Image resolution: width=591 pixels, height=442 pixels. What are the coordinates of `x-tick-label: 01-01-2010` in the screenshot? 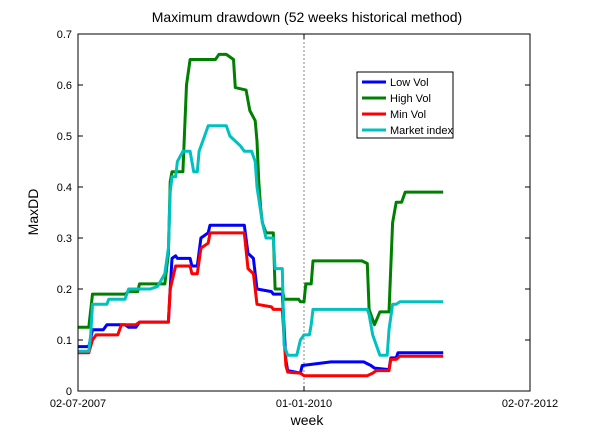 It's located at (304, 404).